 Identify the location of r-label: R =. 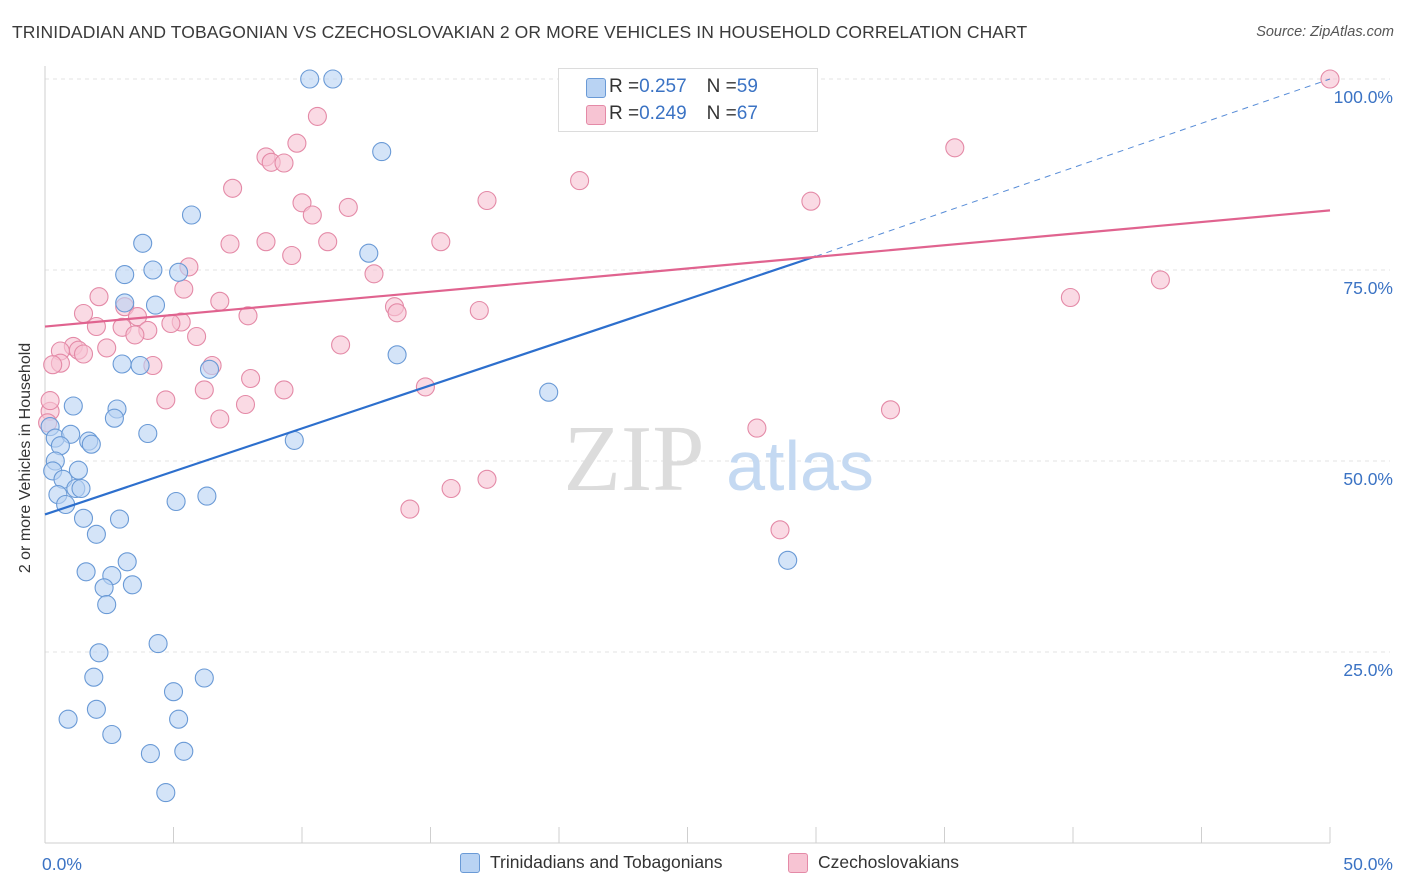
(624, 86).